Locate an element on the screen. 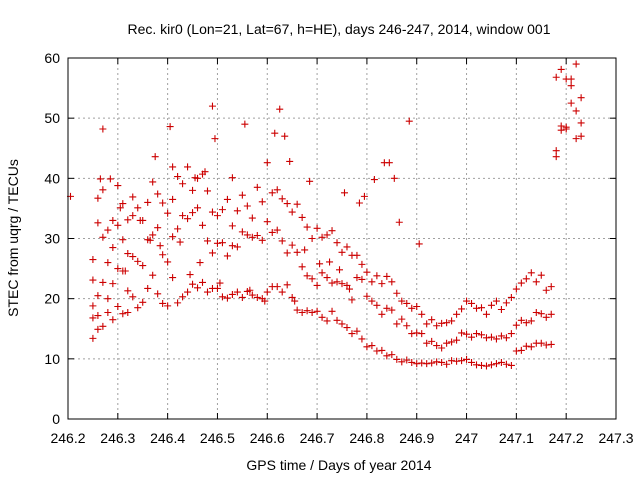  x-tick-label: 246.3 is located at coordinates (117, 438).